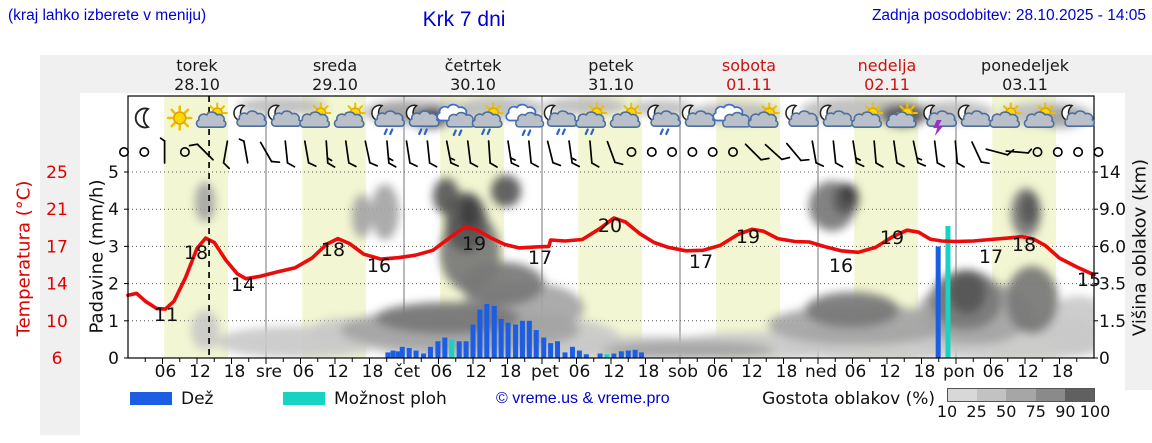  Describe the element at coordinates (113, 285) in the screenshot. I see `precipitation-tick-label: 2` at that location.